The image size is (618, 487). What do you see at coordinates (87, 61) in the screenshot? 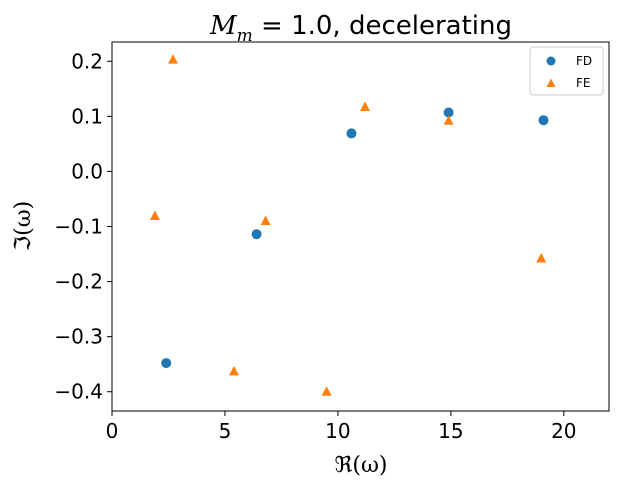
I see `y-tick-label: 0.2` at bounding box center [87, 61].